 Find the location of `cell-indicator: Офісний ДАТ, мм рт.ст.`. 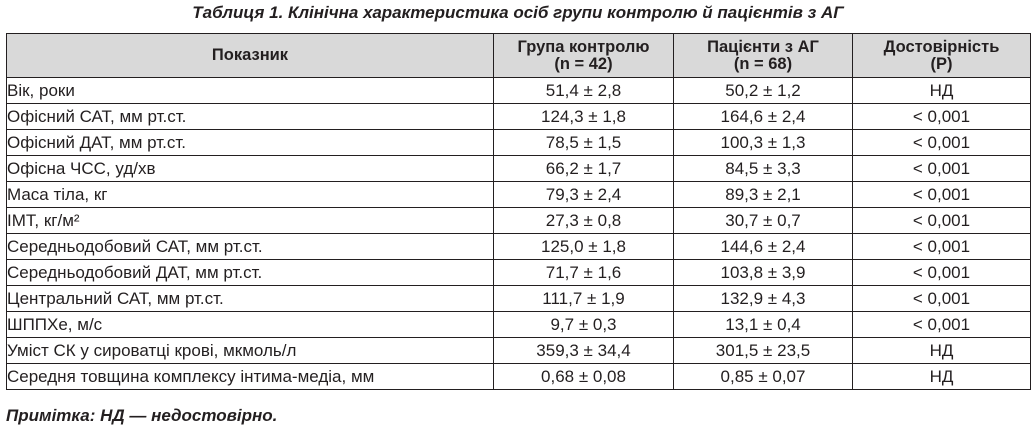

cell-indicator: Офісний ДАТ, мм рт.ст. is located at coordinates (250, 142).